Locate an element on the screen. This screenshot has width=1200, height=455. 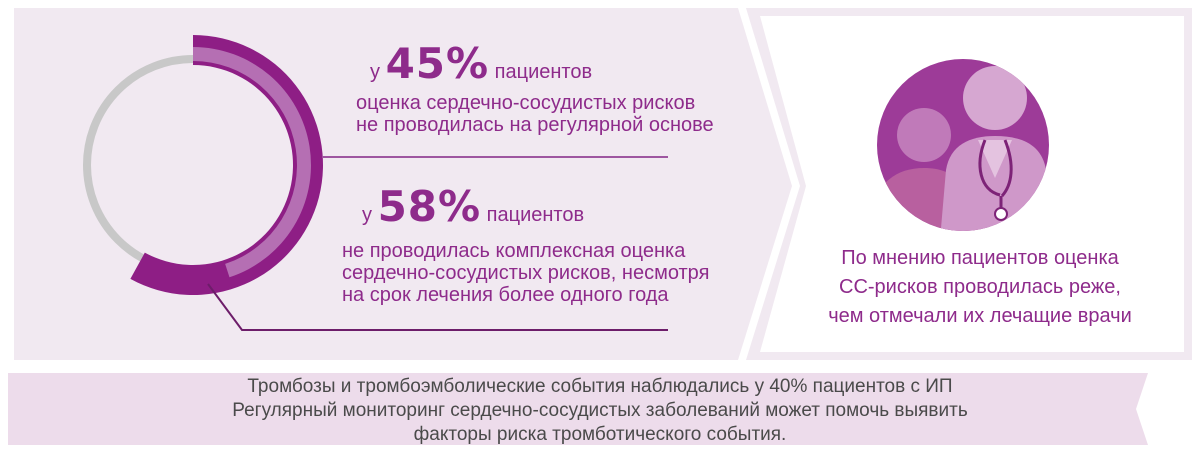
stat-58-heading: у 58% пациентов is located at coordinates (473, 207).